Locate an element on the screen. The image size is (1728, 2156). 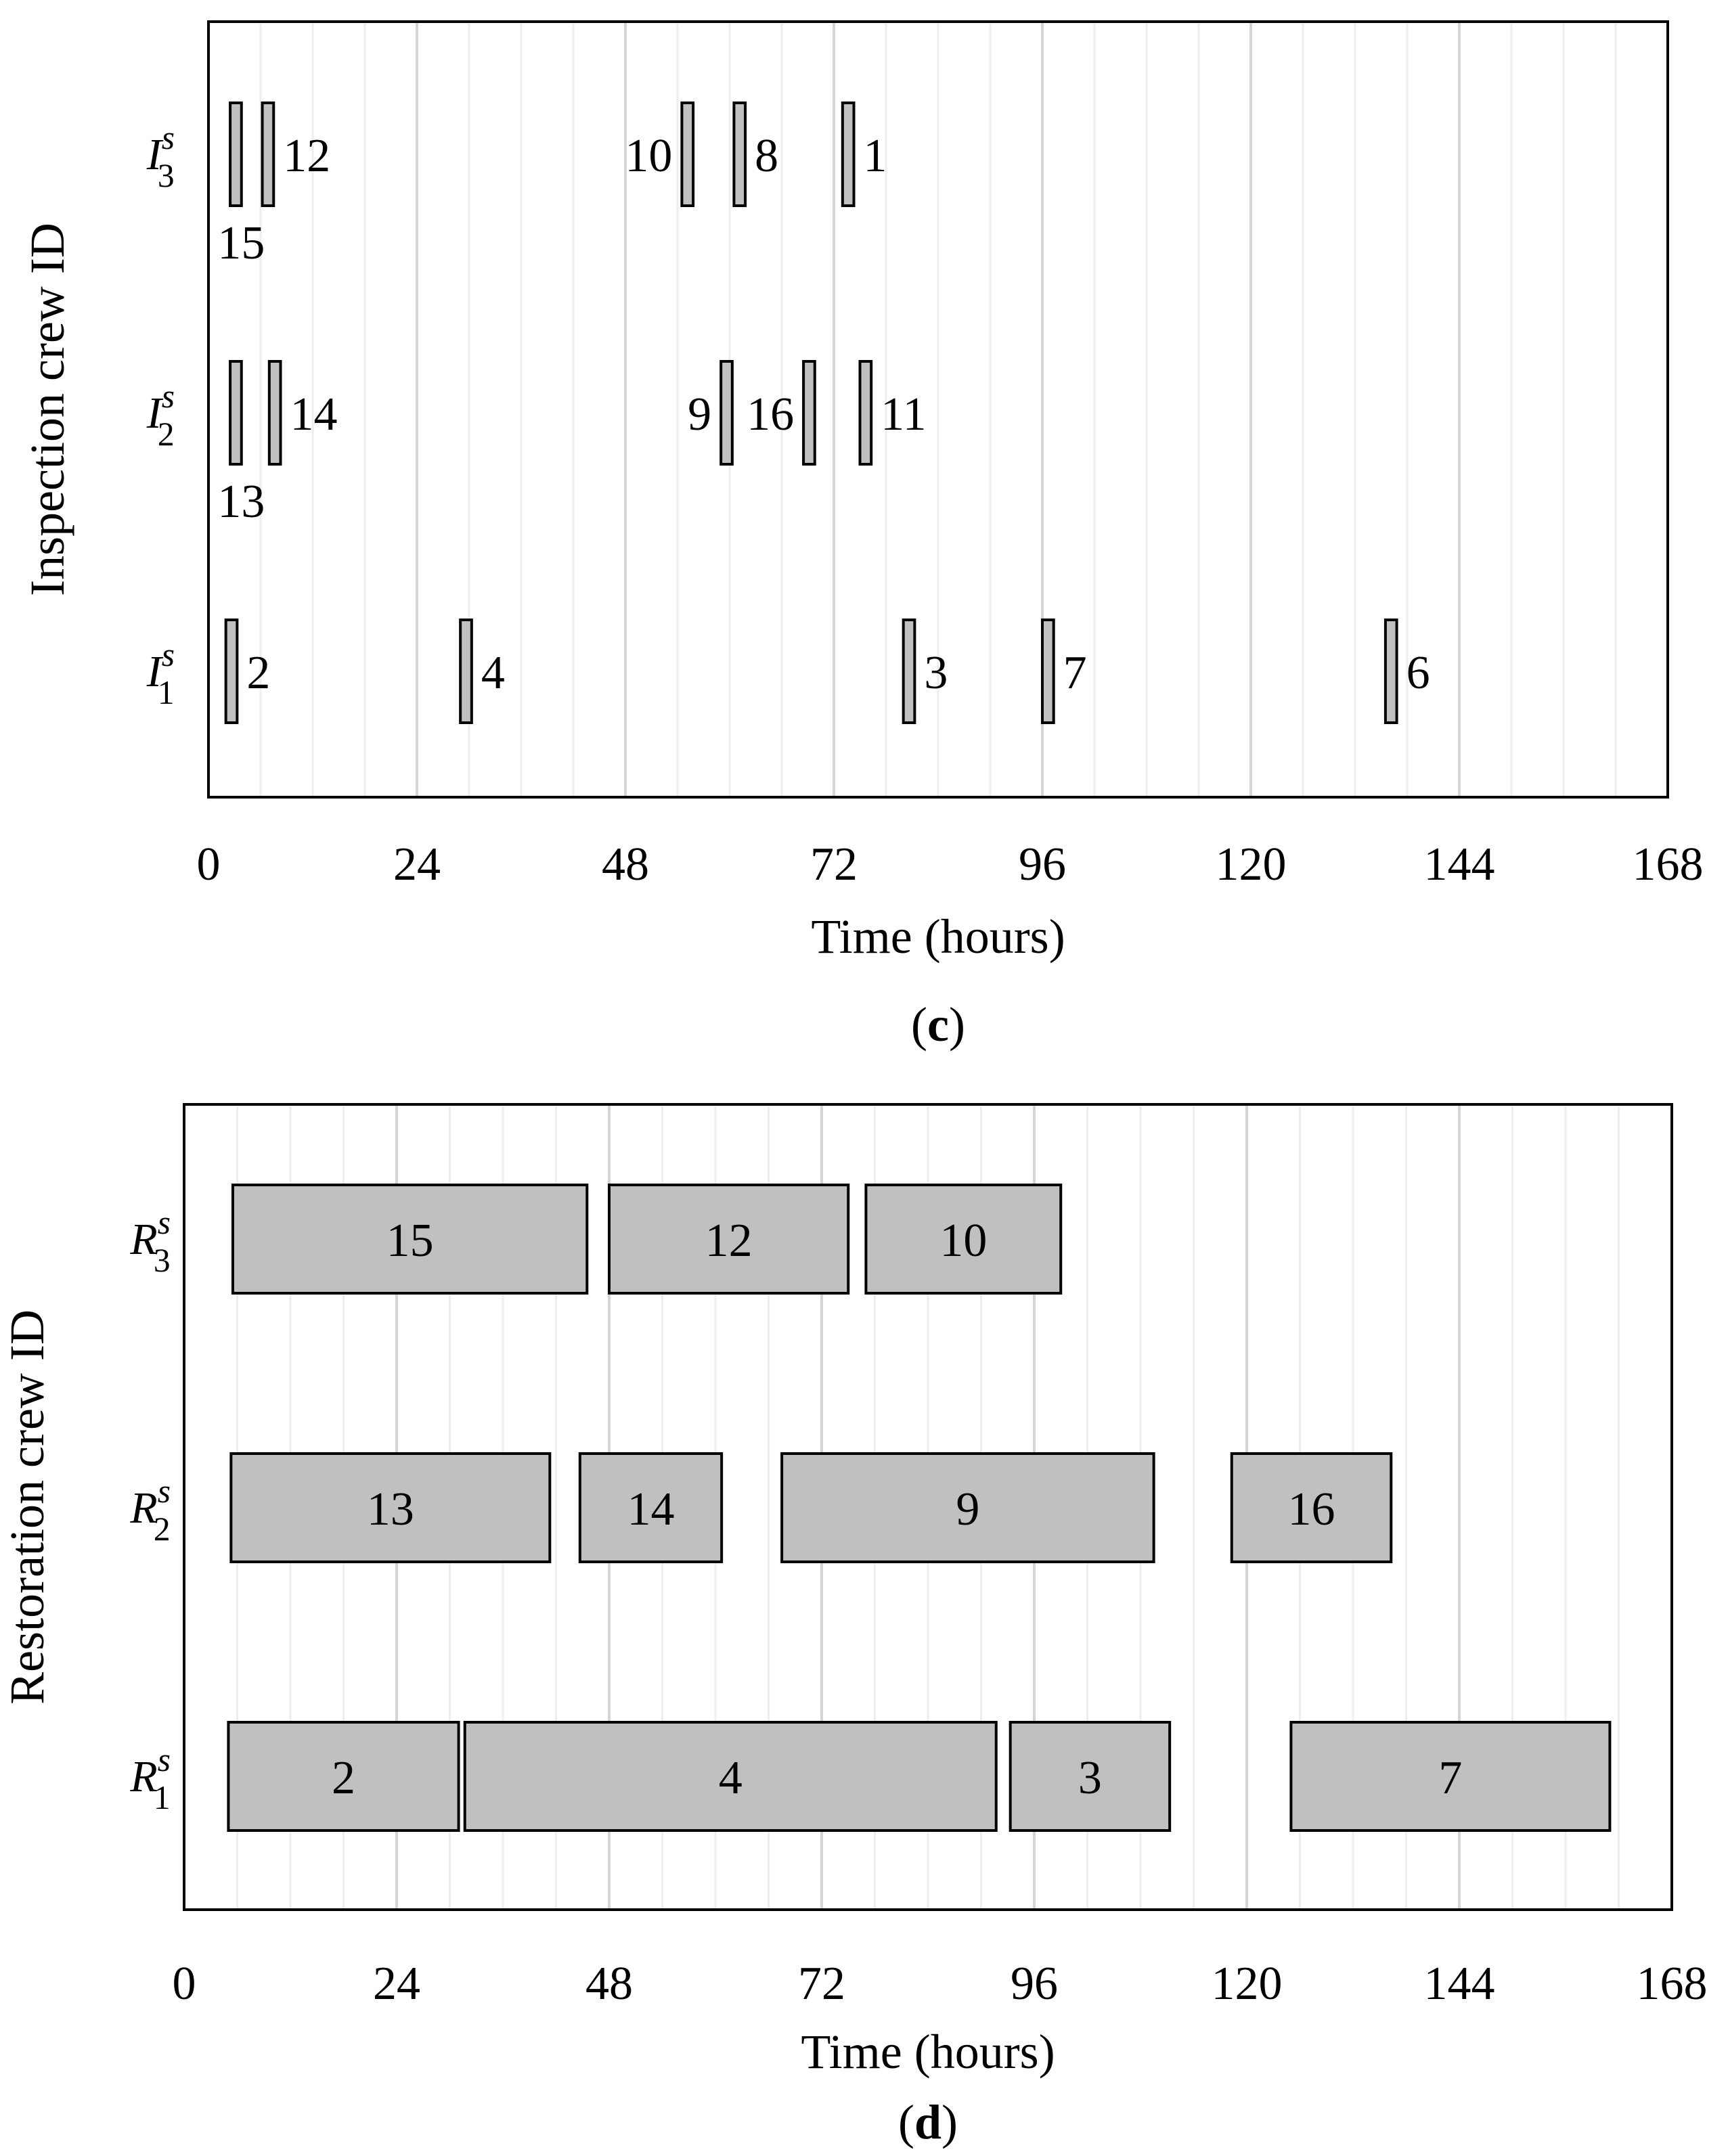
crew-id-label: Rs 3 is located at coordinates (150, 1241).